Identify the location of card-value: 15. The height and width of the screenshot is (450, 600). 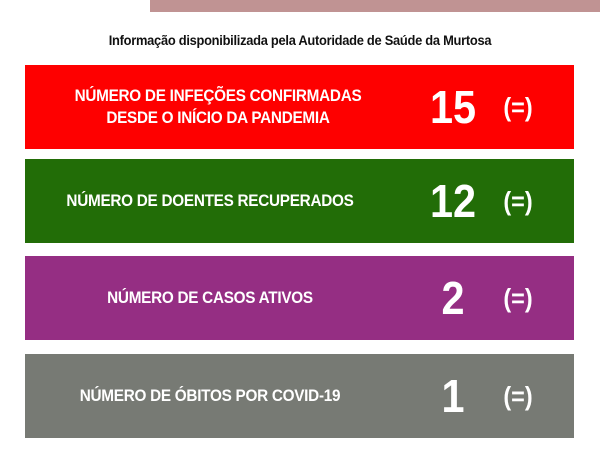
(453, 107).